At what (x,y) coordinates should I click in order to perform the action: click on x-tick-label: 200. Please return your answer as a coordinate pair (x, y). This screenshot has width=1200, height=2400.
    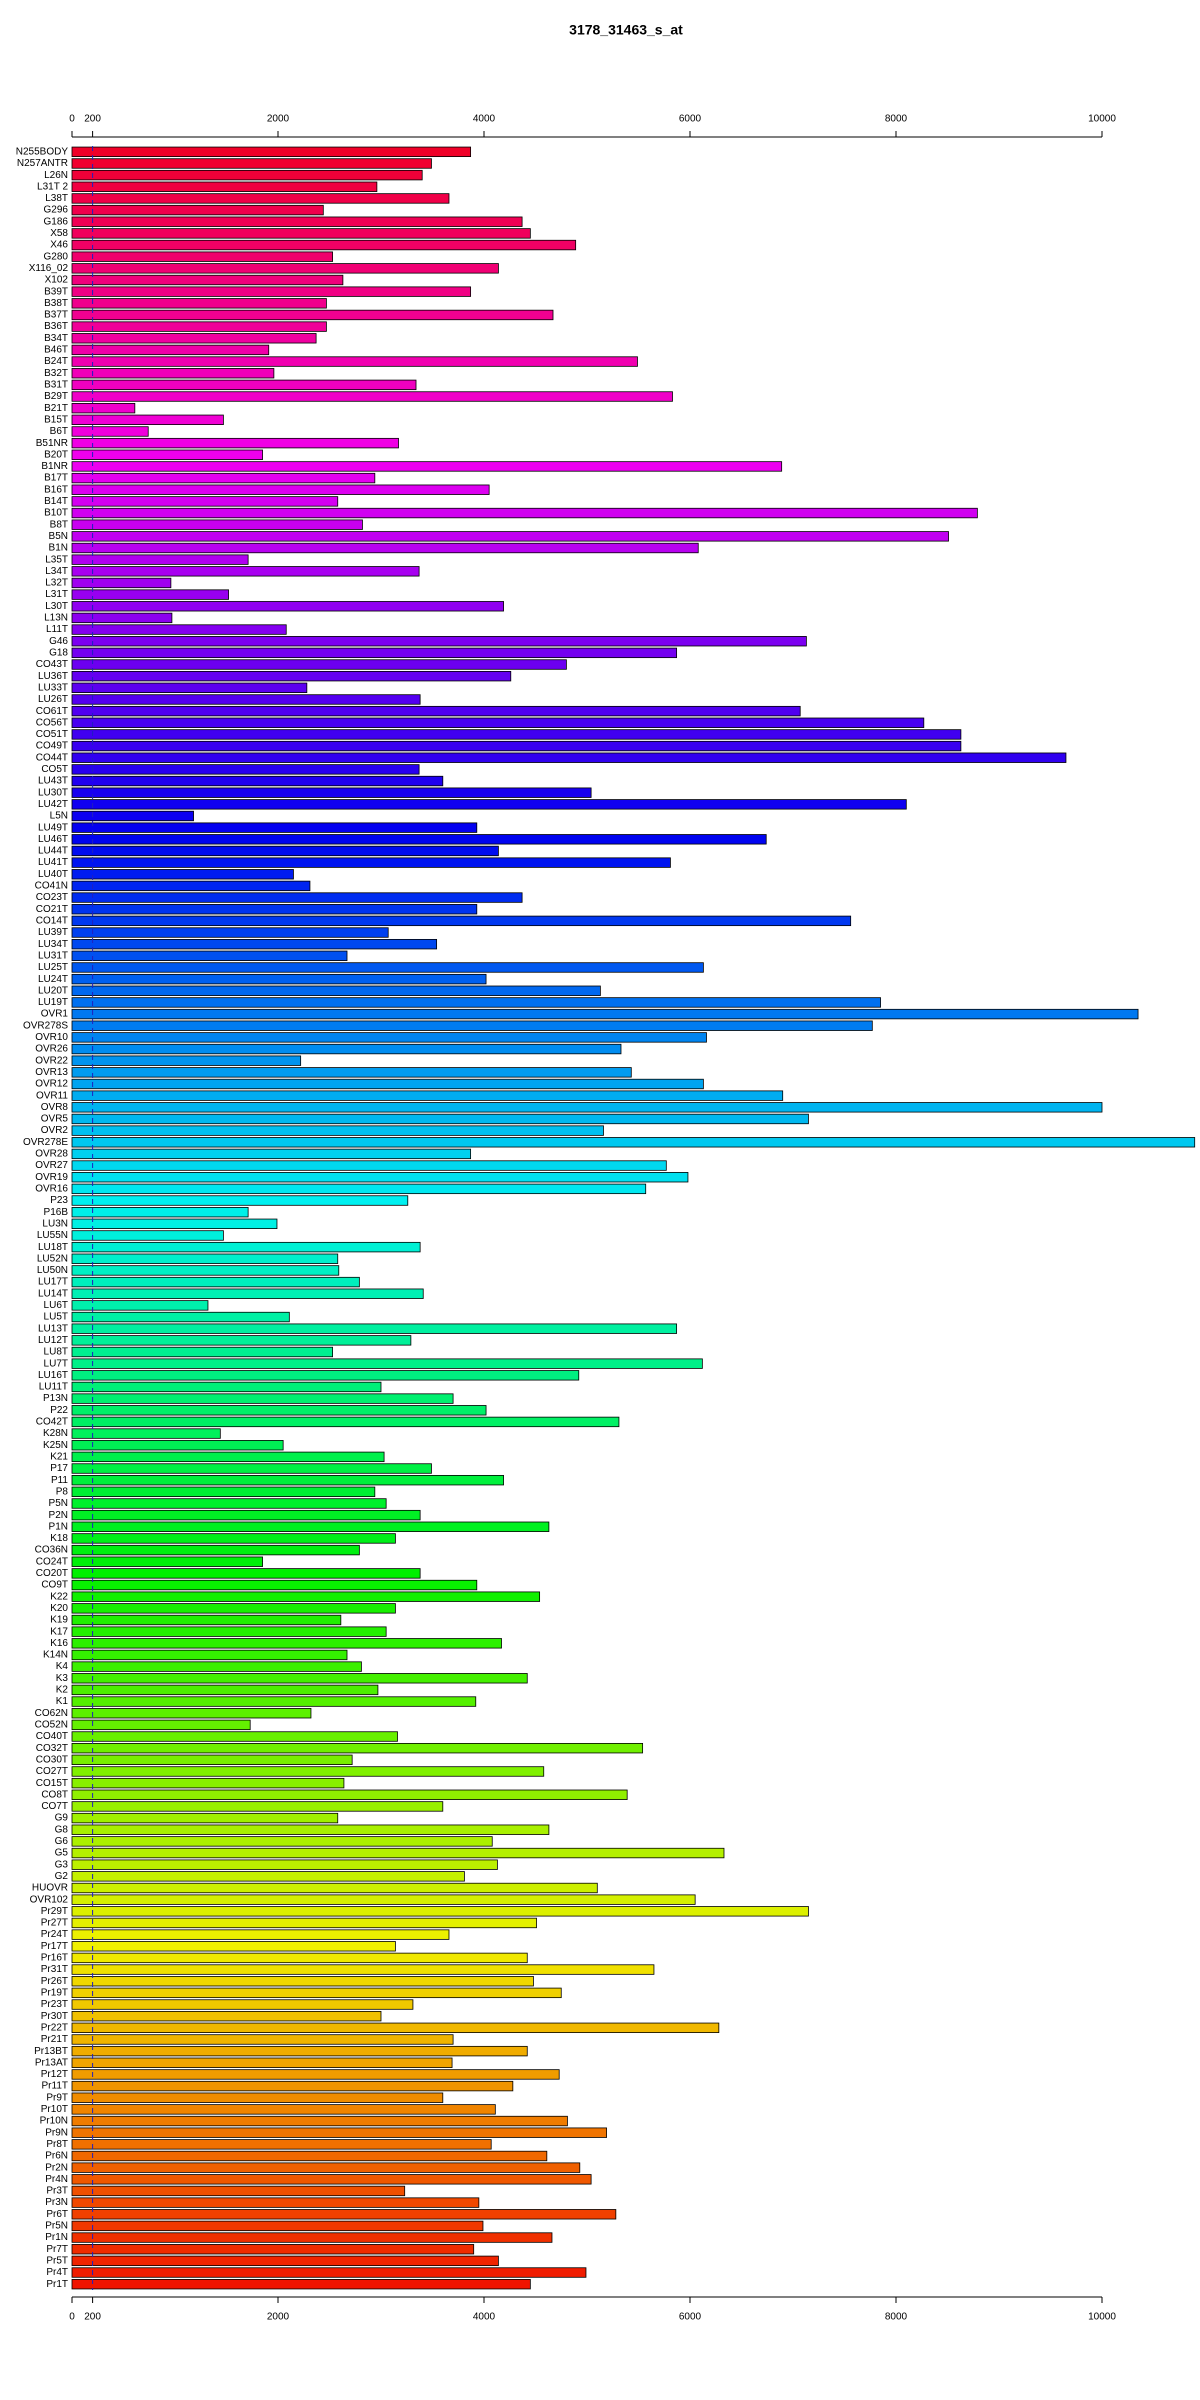
    Looking at the image, I should click on (92, 2317).